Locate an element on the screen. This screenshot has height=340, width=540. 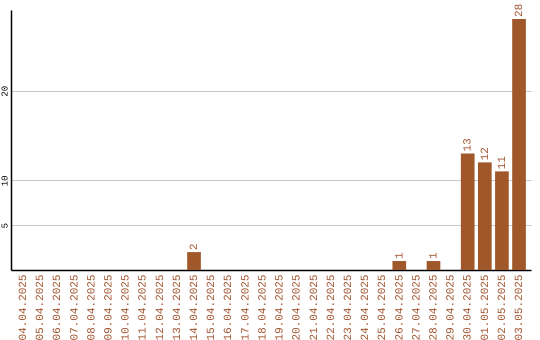
x-tick-label: 30.04.2025 is located at coordinates (468, 307).